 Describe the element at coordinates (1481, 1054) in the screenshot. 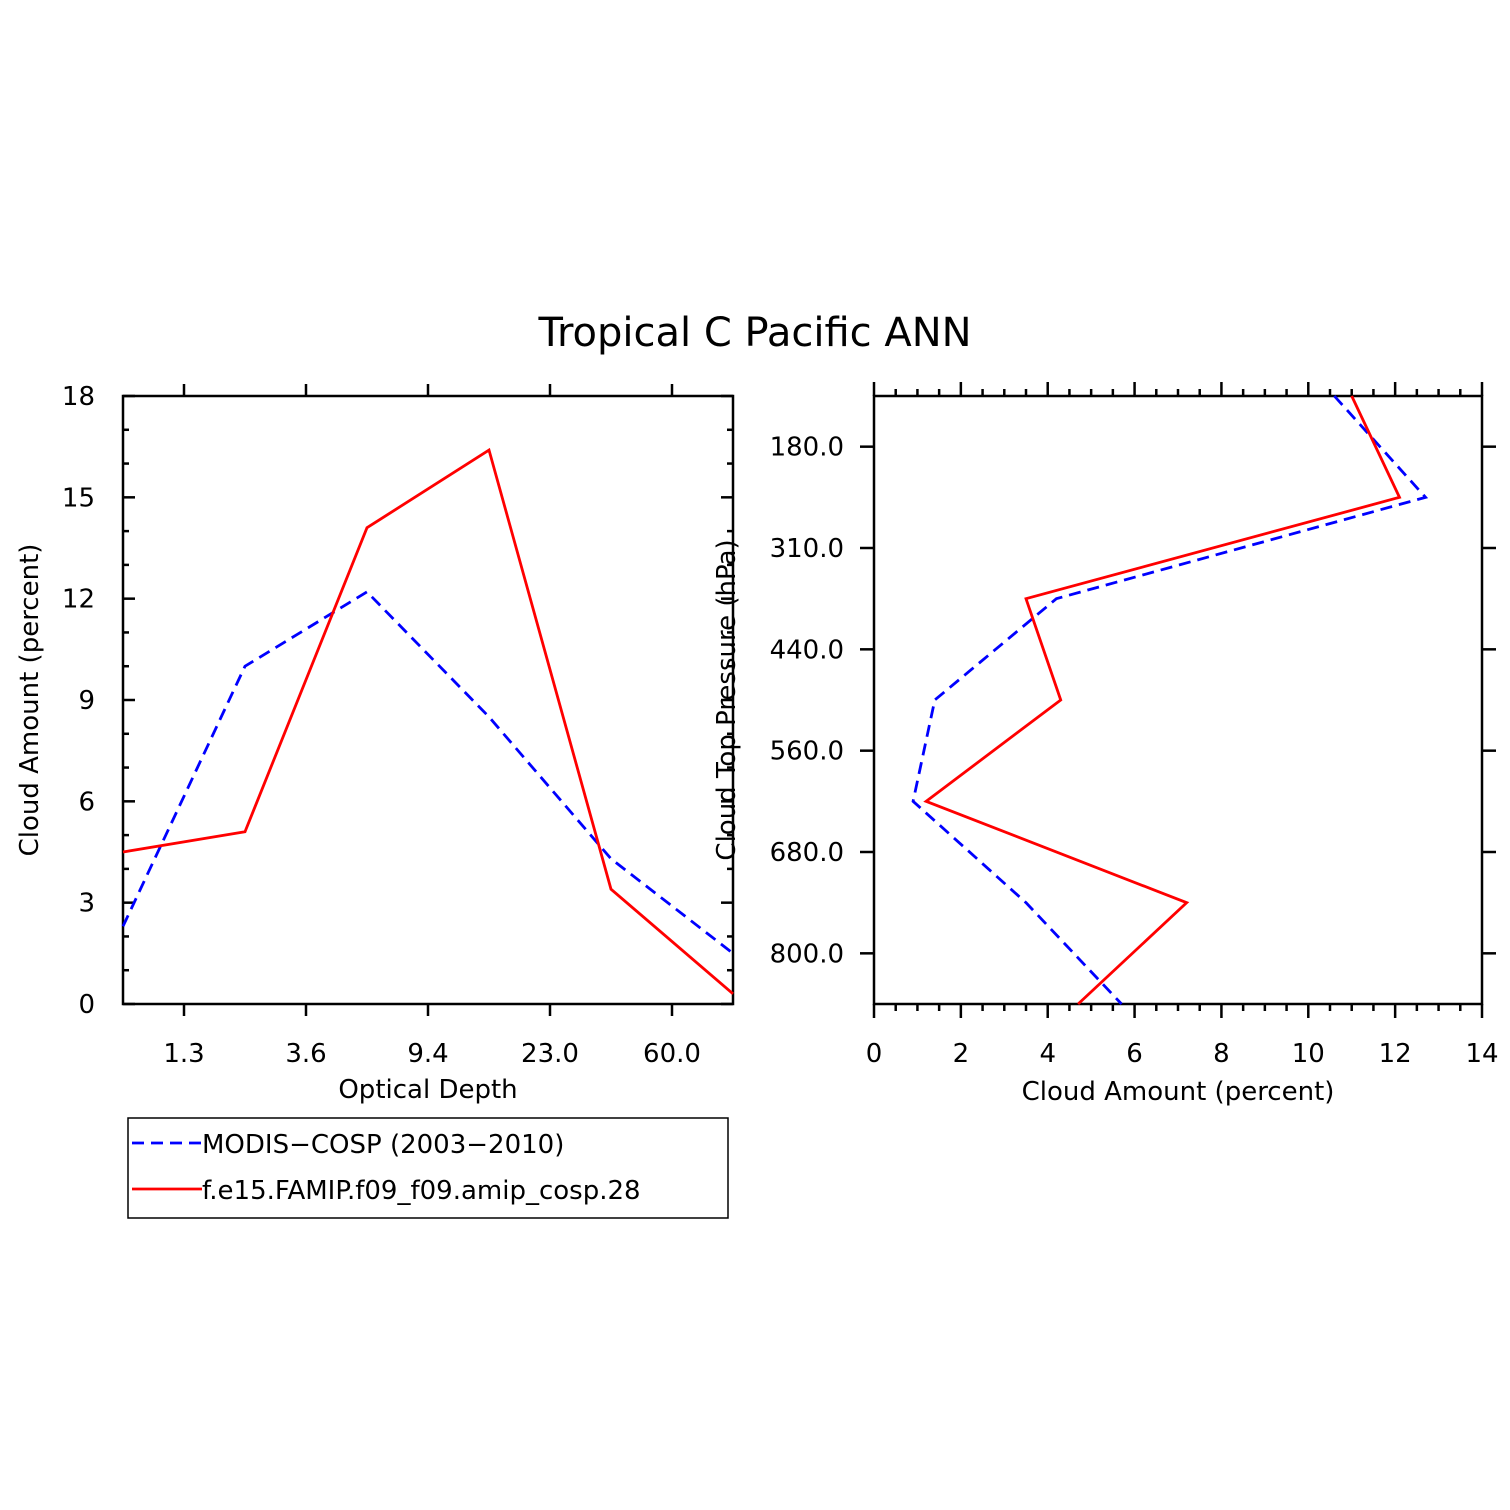

I see `right-x-tick-label: 14` at that location.